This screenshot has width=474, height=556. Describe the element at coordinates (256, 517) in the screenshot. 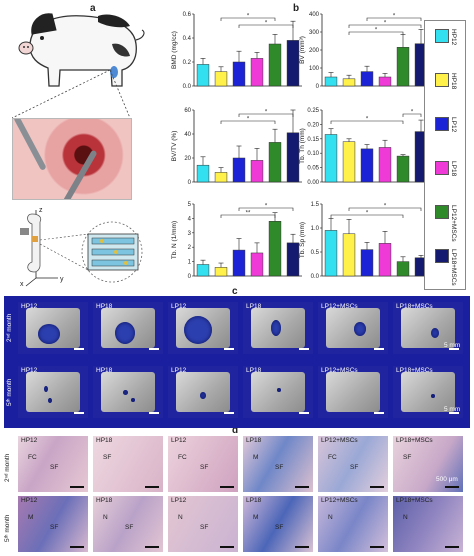

I see `tissue-label: M` at that location.